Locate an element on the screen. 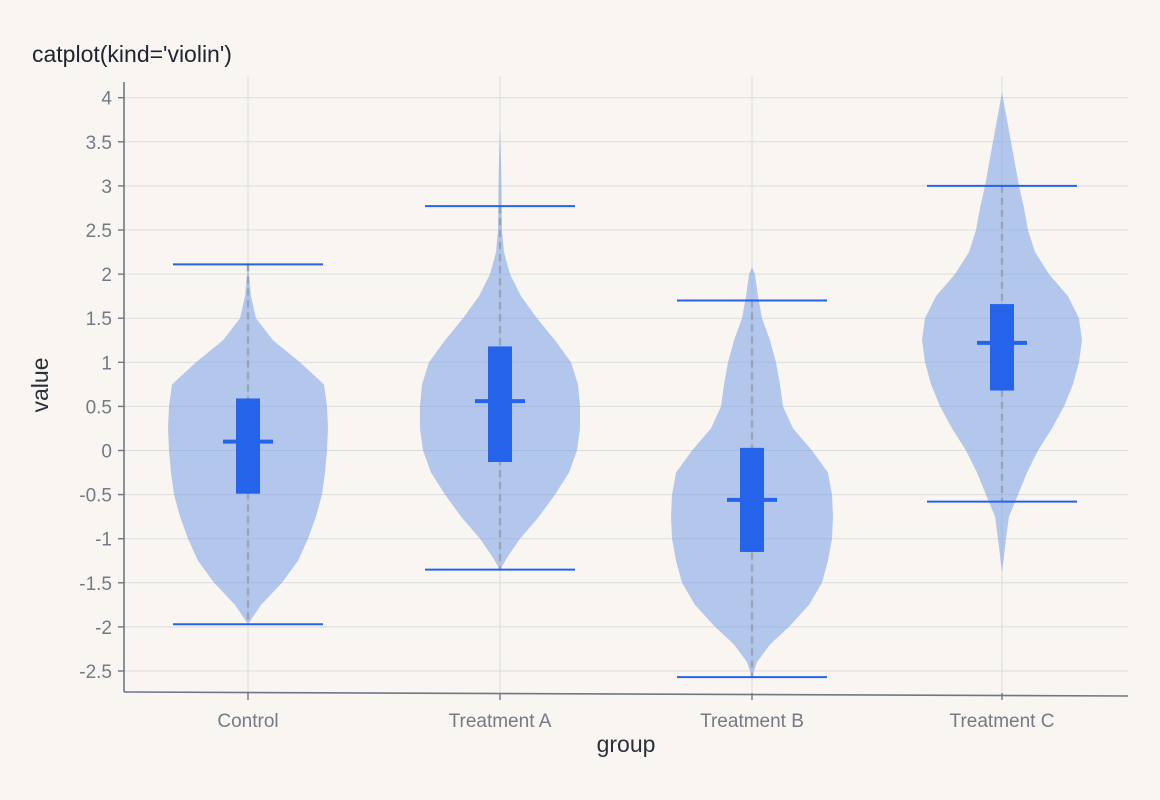  x-ticks: Control Treatment A Treatment B Treatment C is located at coordinates (635, 712).